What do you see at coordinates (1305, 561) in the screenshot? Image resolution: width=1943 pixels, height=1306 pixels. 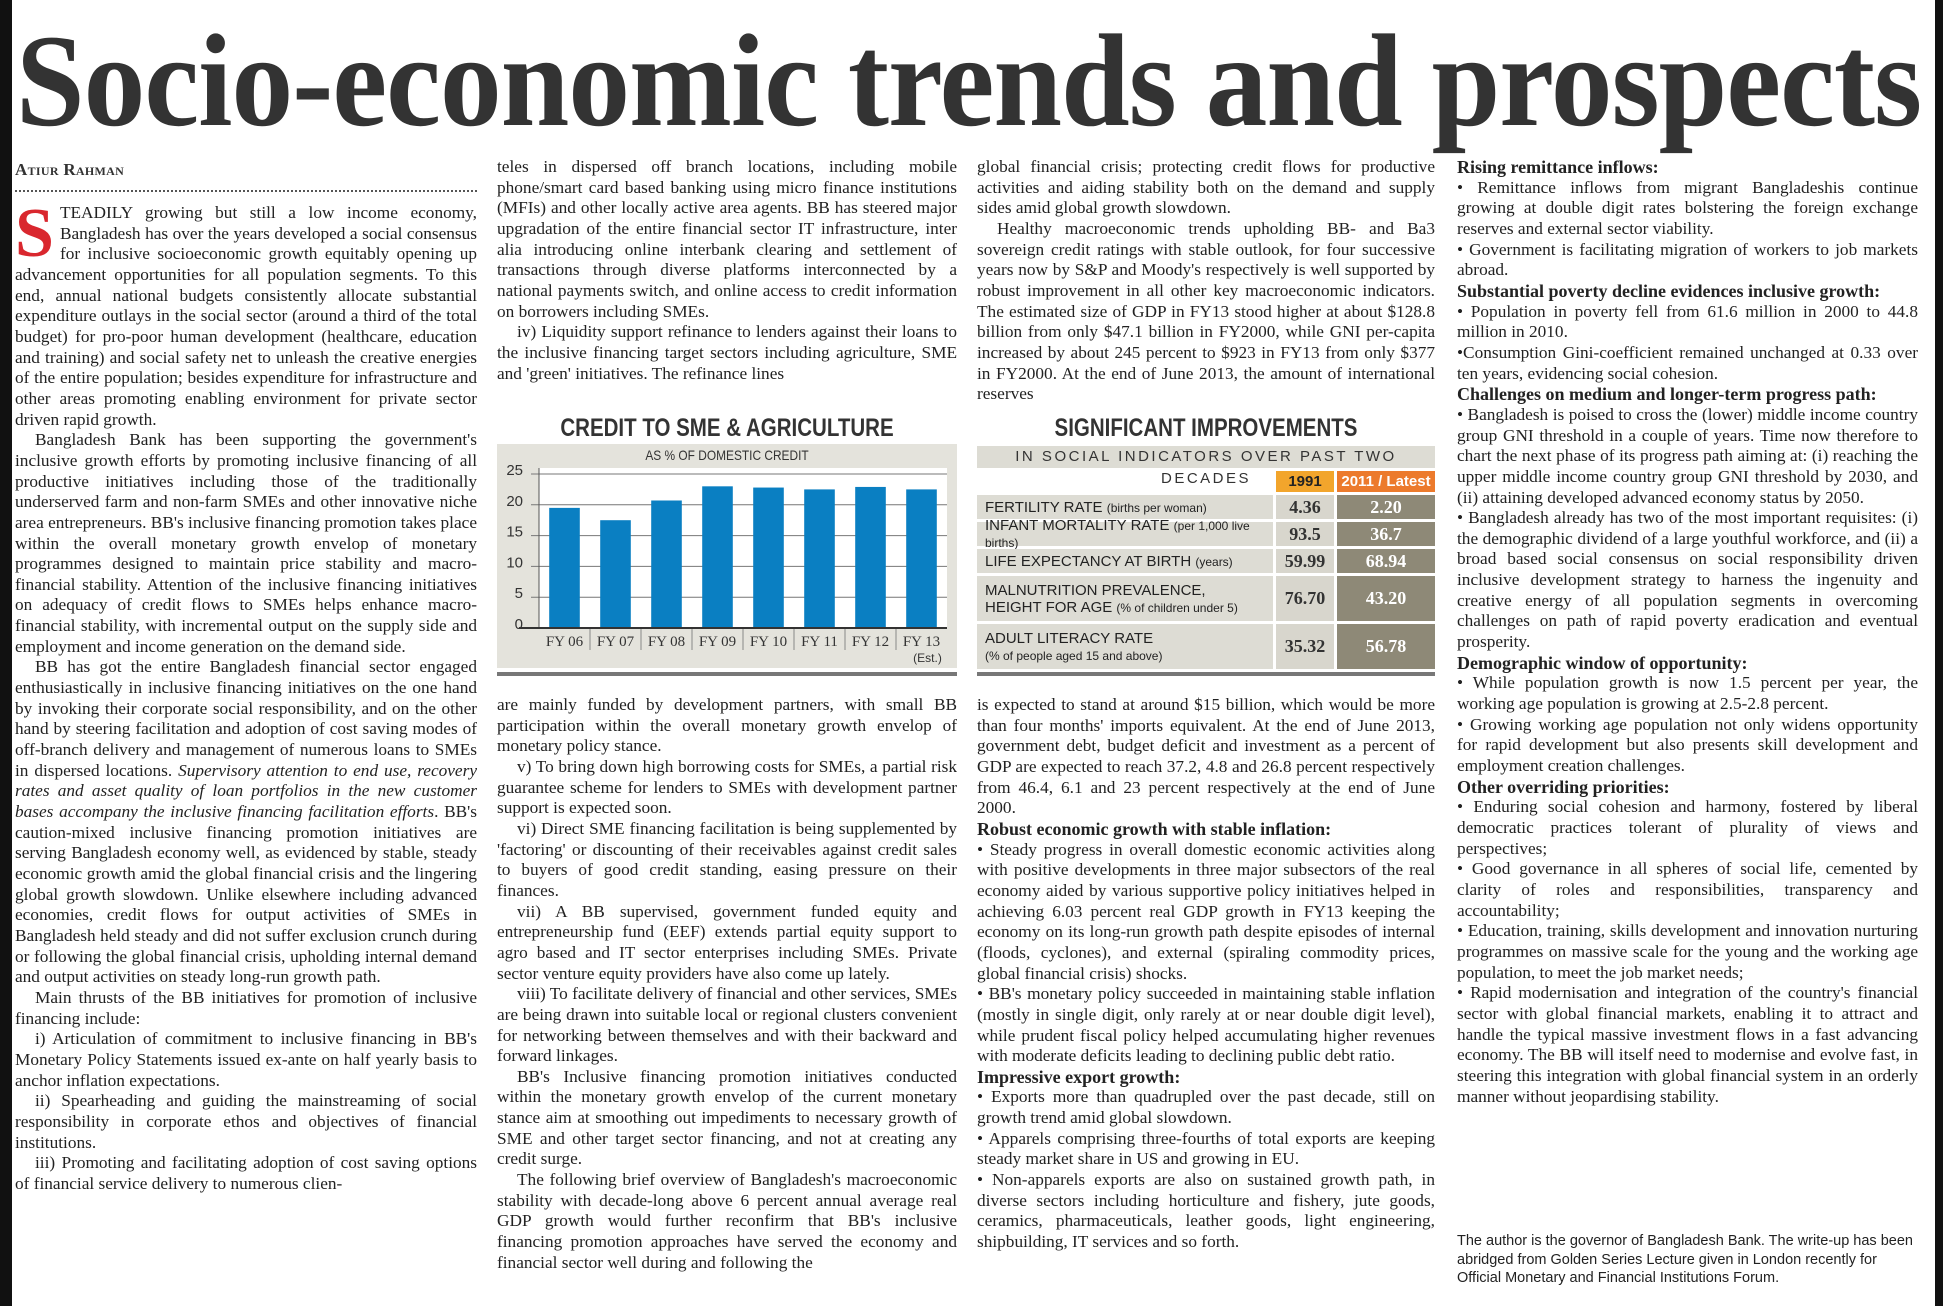 I see `value-1991: 59.99` at bounding box center [1305, 561].